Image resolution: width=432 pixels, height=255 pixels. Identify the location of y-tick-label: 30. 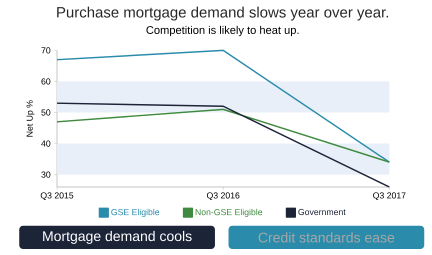
(45, 175).